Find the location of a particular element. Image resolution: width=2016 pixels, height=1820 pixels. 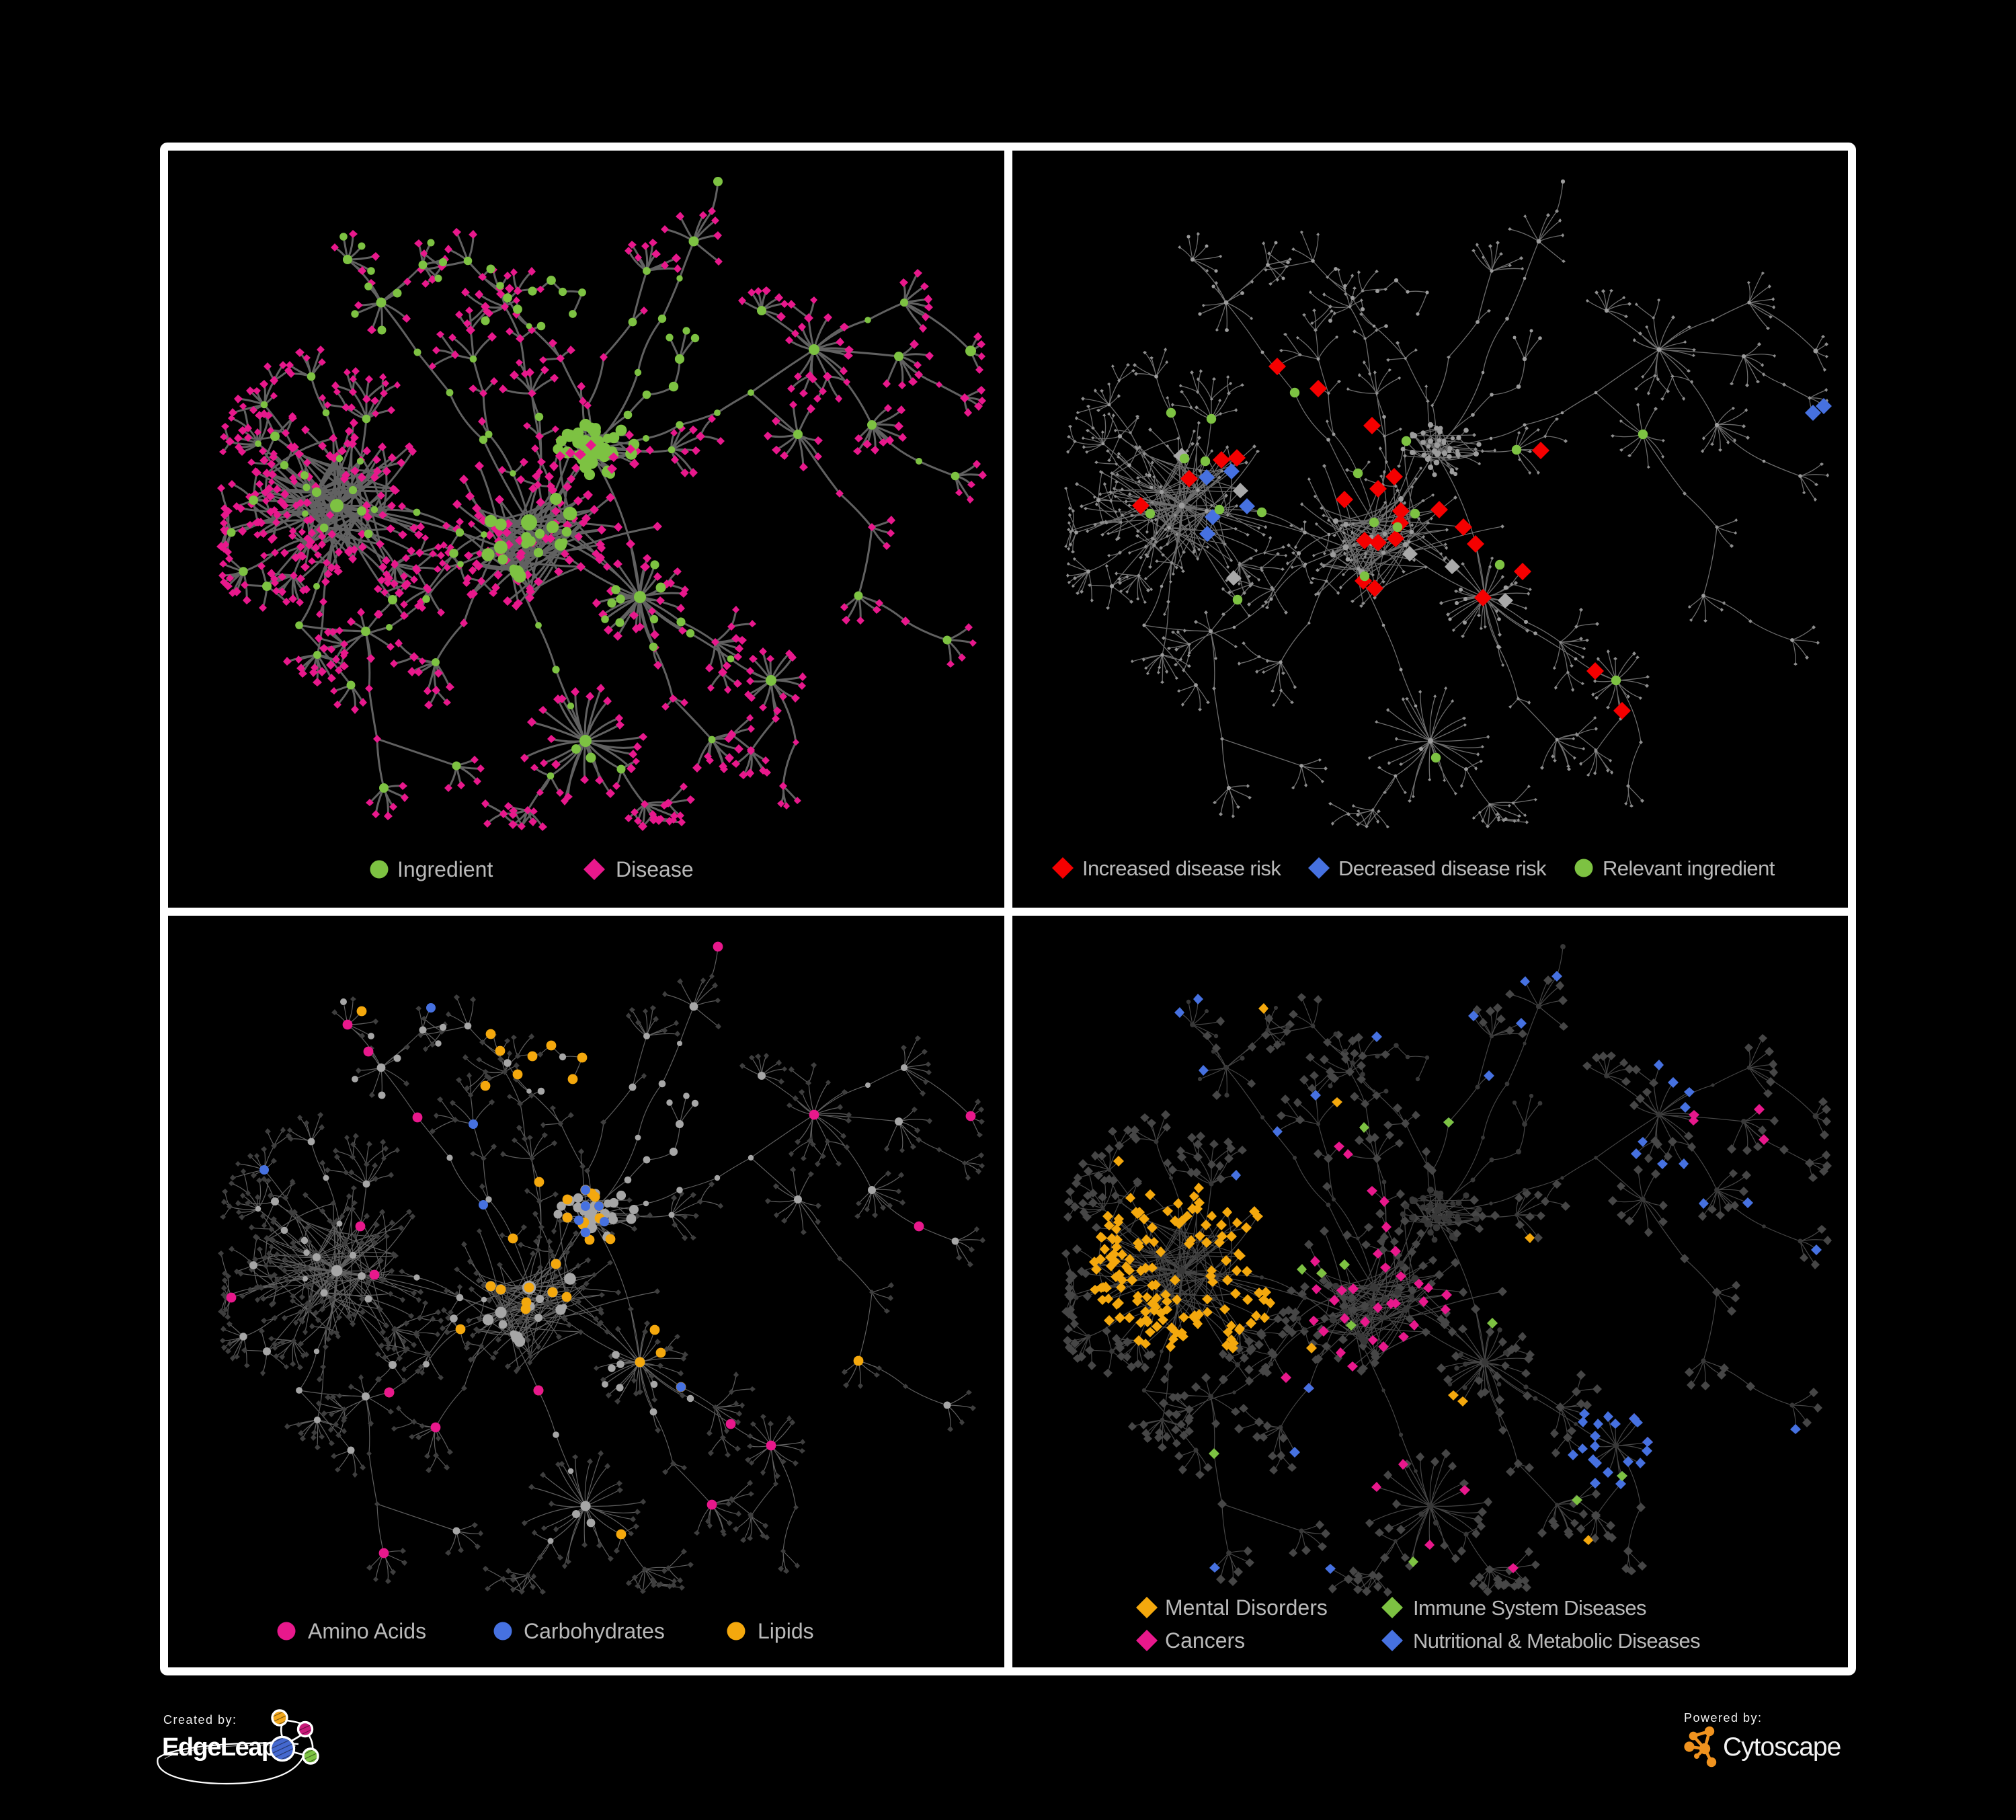

svg-text: Amino Acids is located at coordinates (367, 1631).